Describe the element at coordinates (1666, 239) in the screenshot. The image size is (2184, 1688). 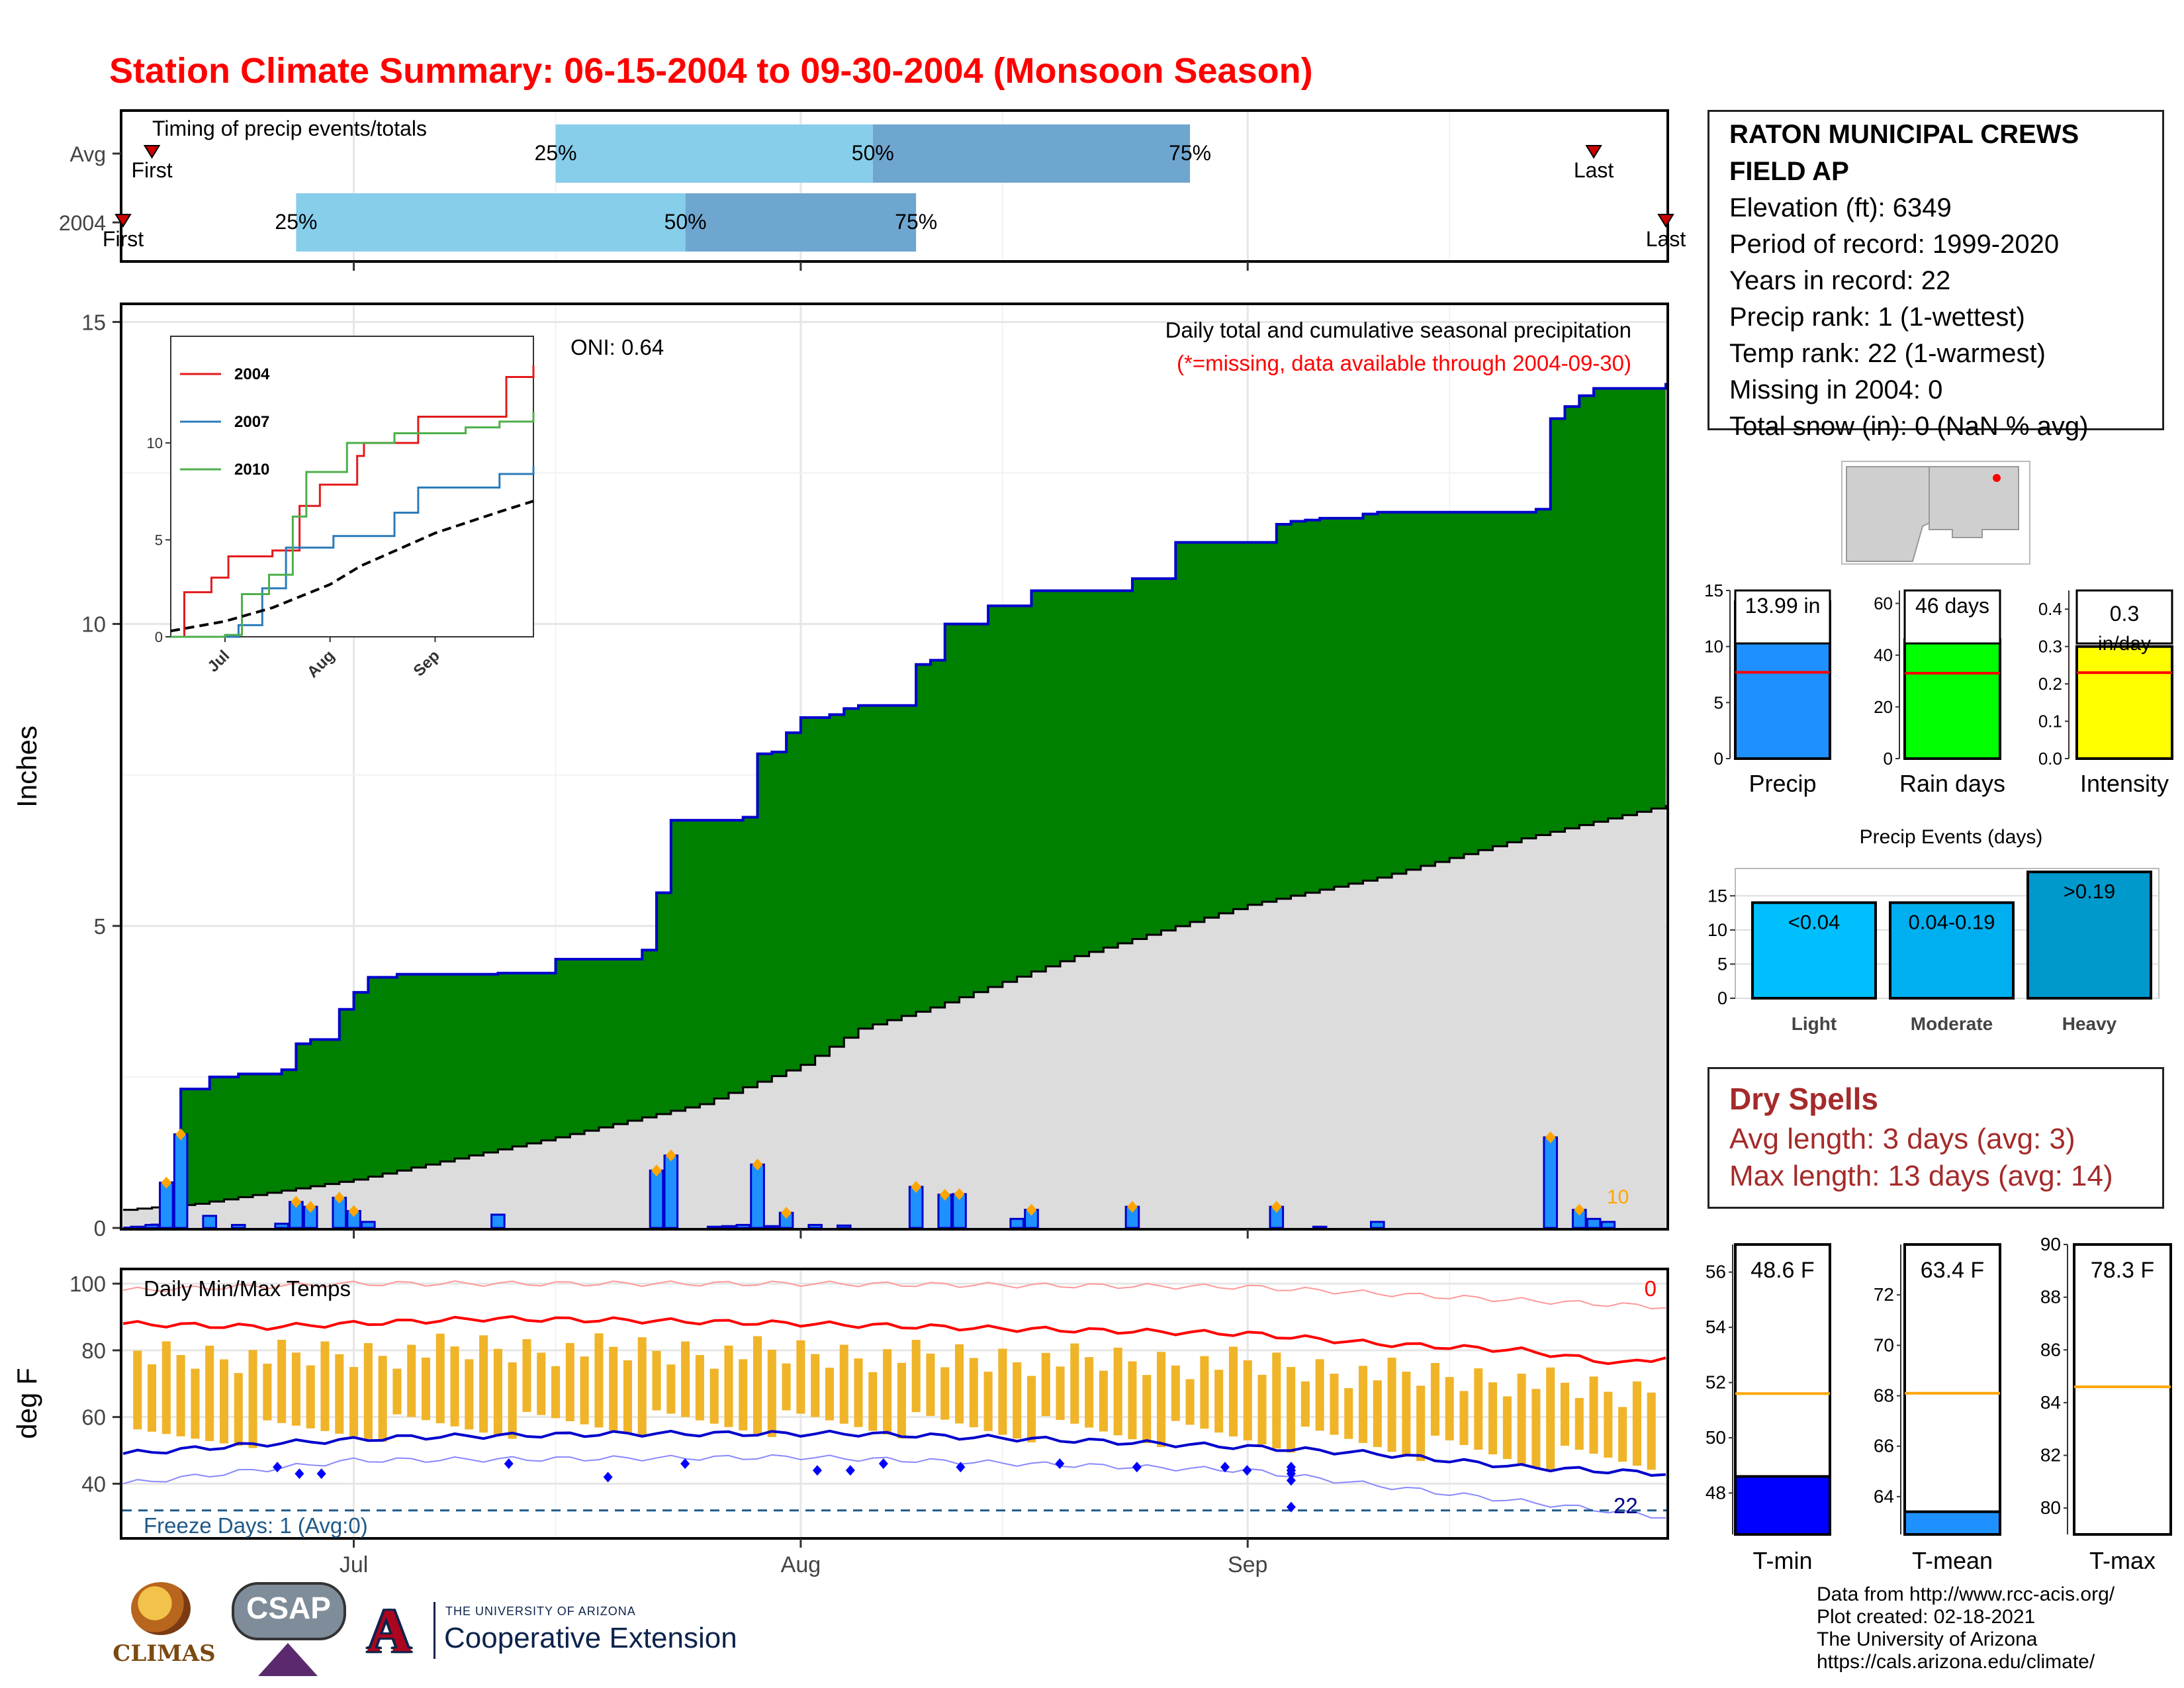
I see `timing-last-label: Last` at that location.